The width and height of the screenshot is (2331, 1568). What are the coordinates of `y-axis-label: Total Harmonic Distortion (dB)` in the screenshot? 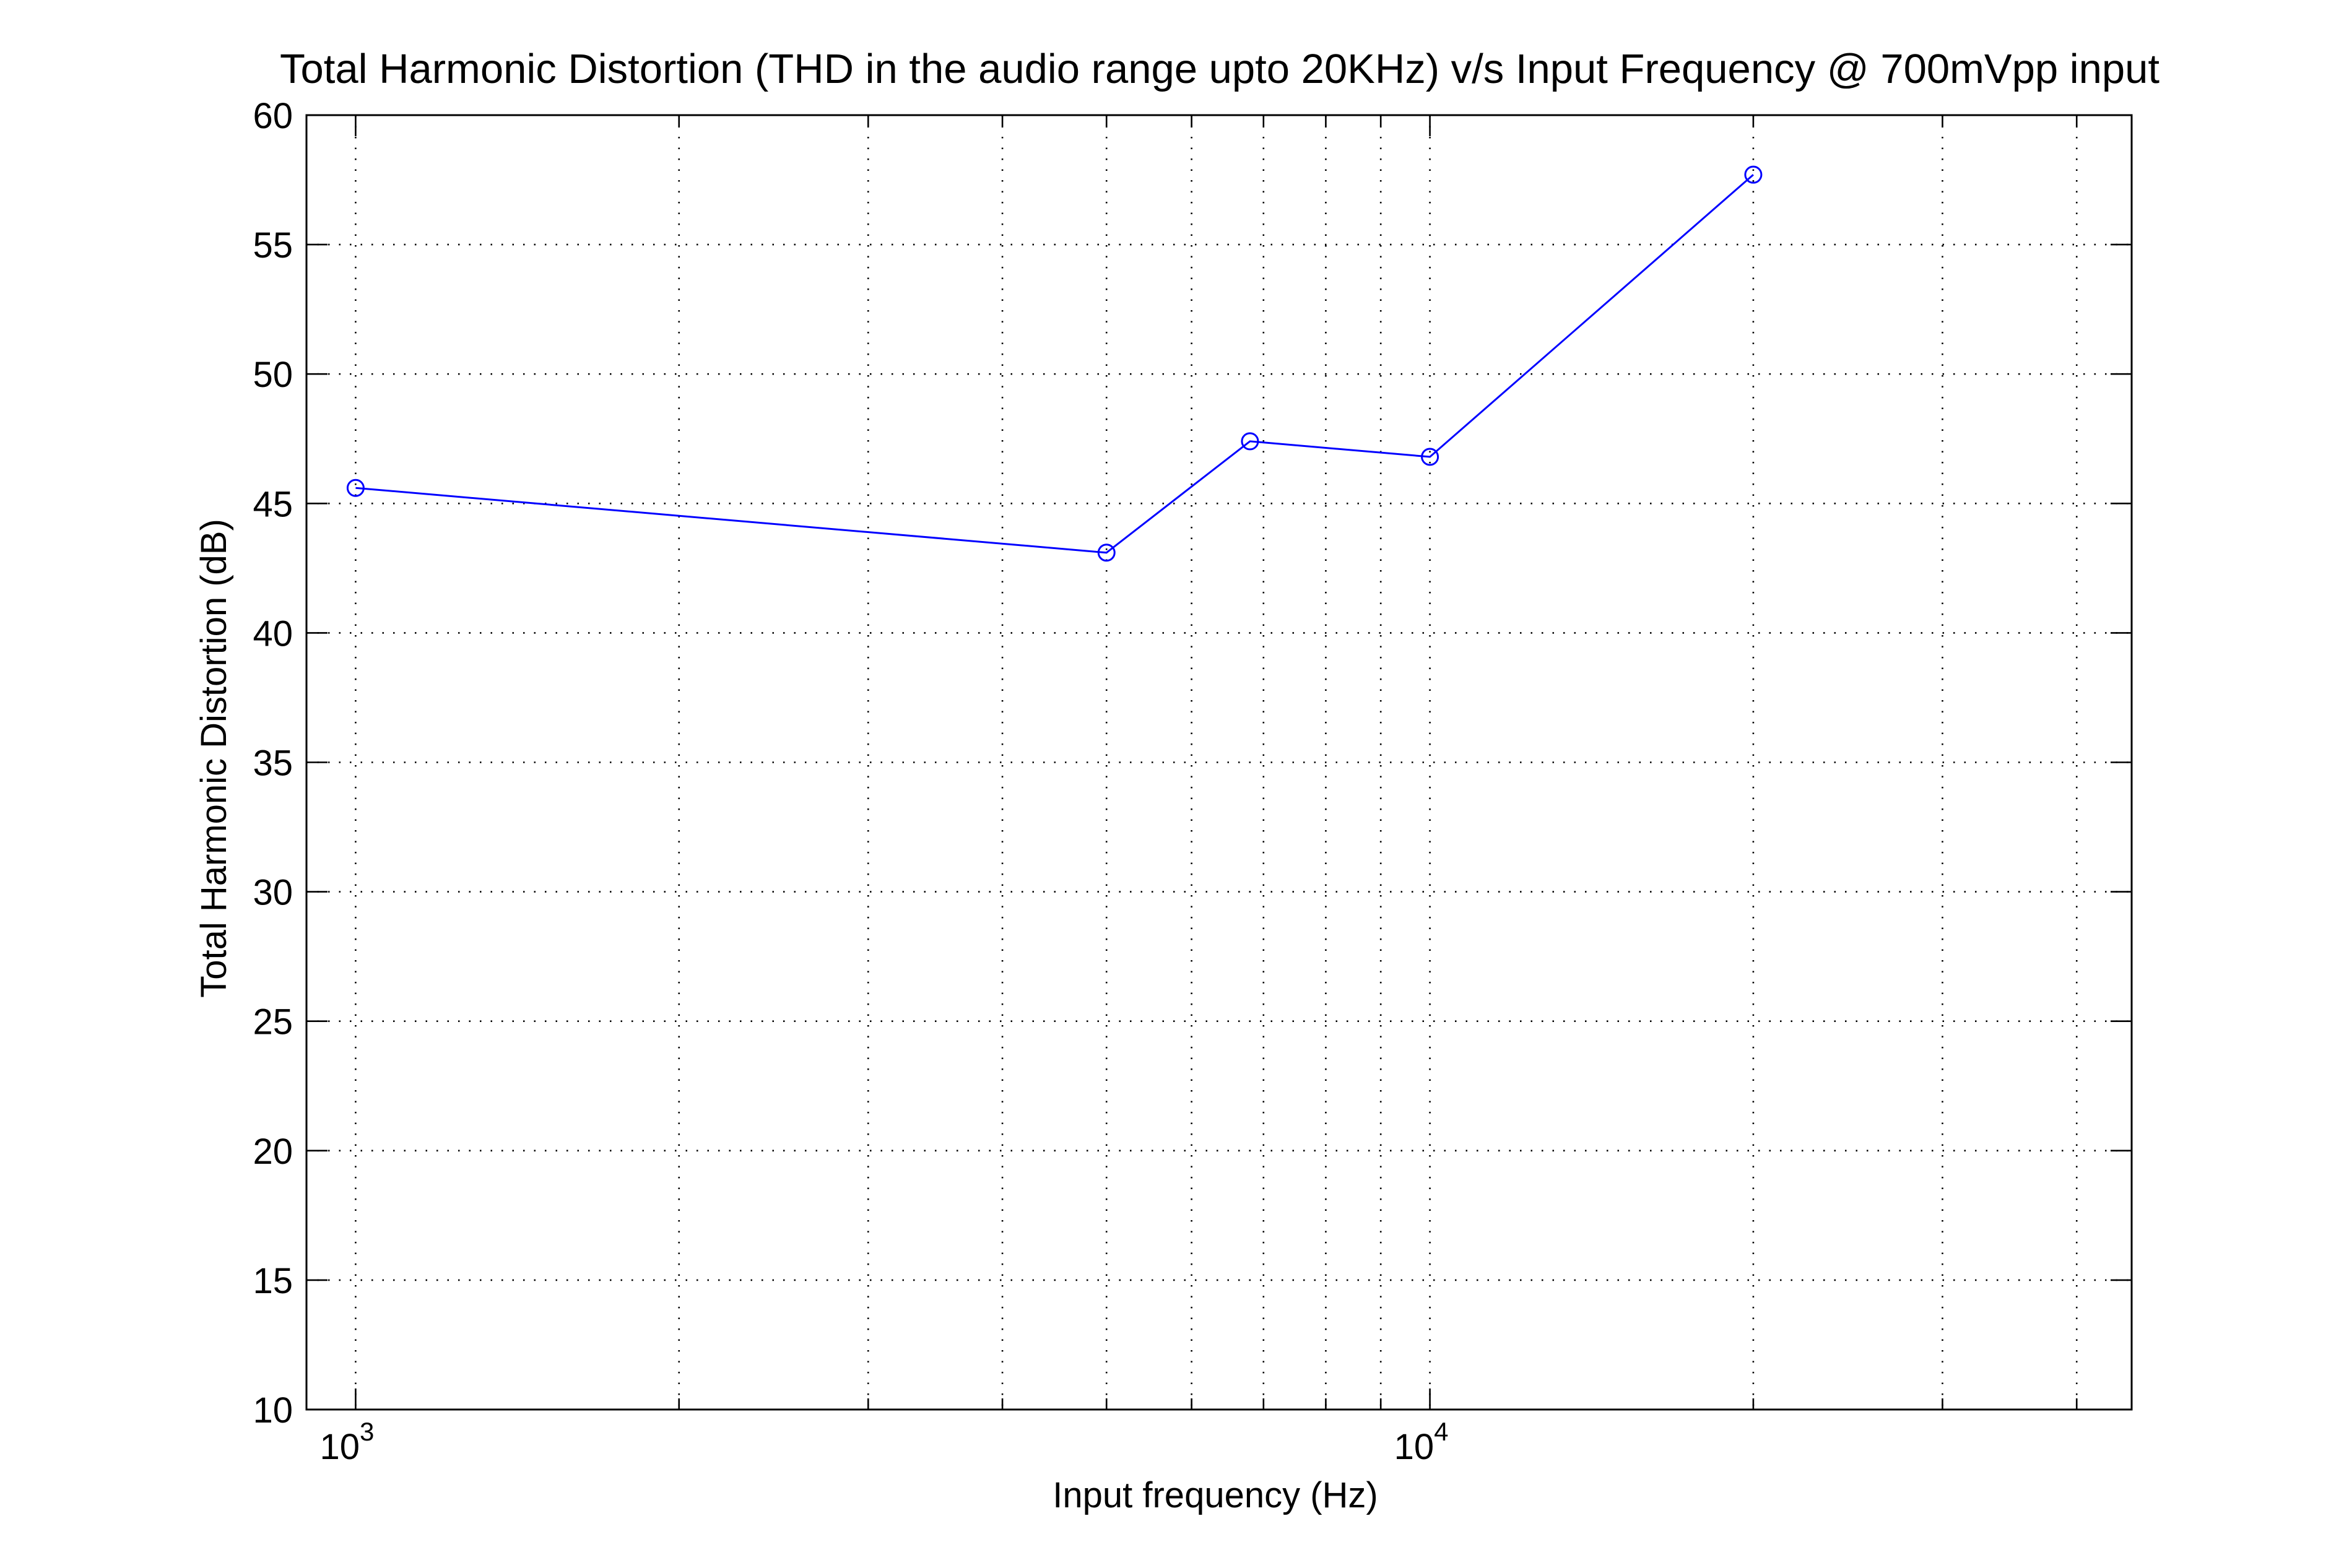 It's located at (214, 758).